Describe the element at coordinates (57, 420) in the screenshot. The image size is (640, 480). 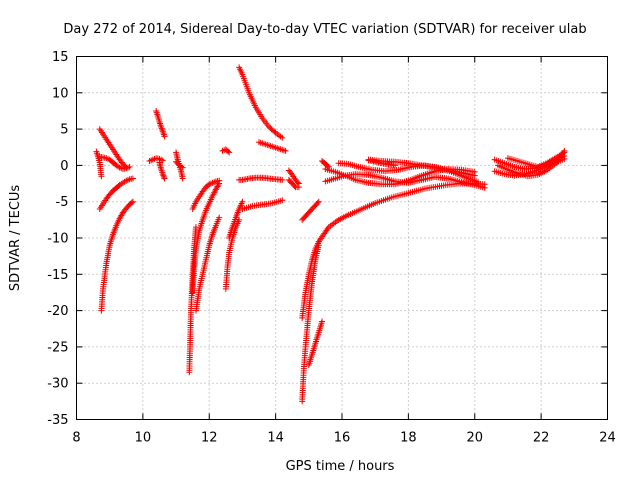
I see `y-tick-label: -35` at that location.